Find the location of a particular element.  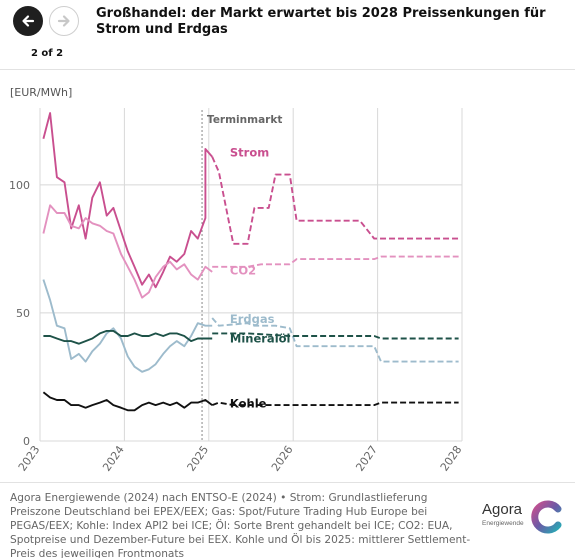

arrow-left-icon is located at coordinates (28, 21).